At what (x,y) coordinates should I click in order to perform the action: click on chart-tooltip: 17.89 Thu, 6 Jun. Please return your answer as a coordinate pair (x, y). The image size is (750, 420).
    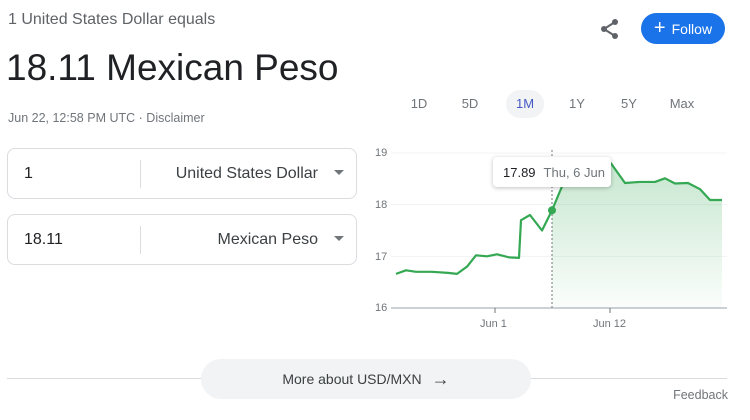
    Looking at the image, I should click on (552, 172).